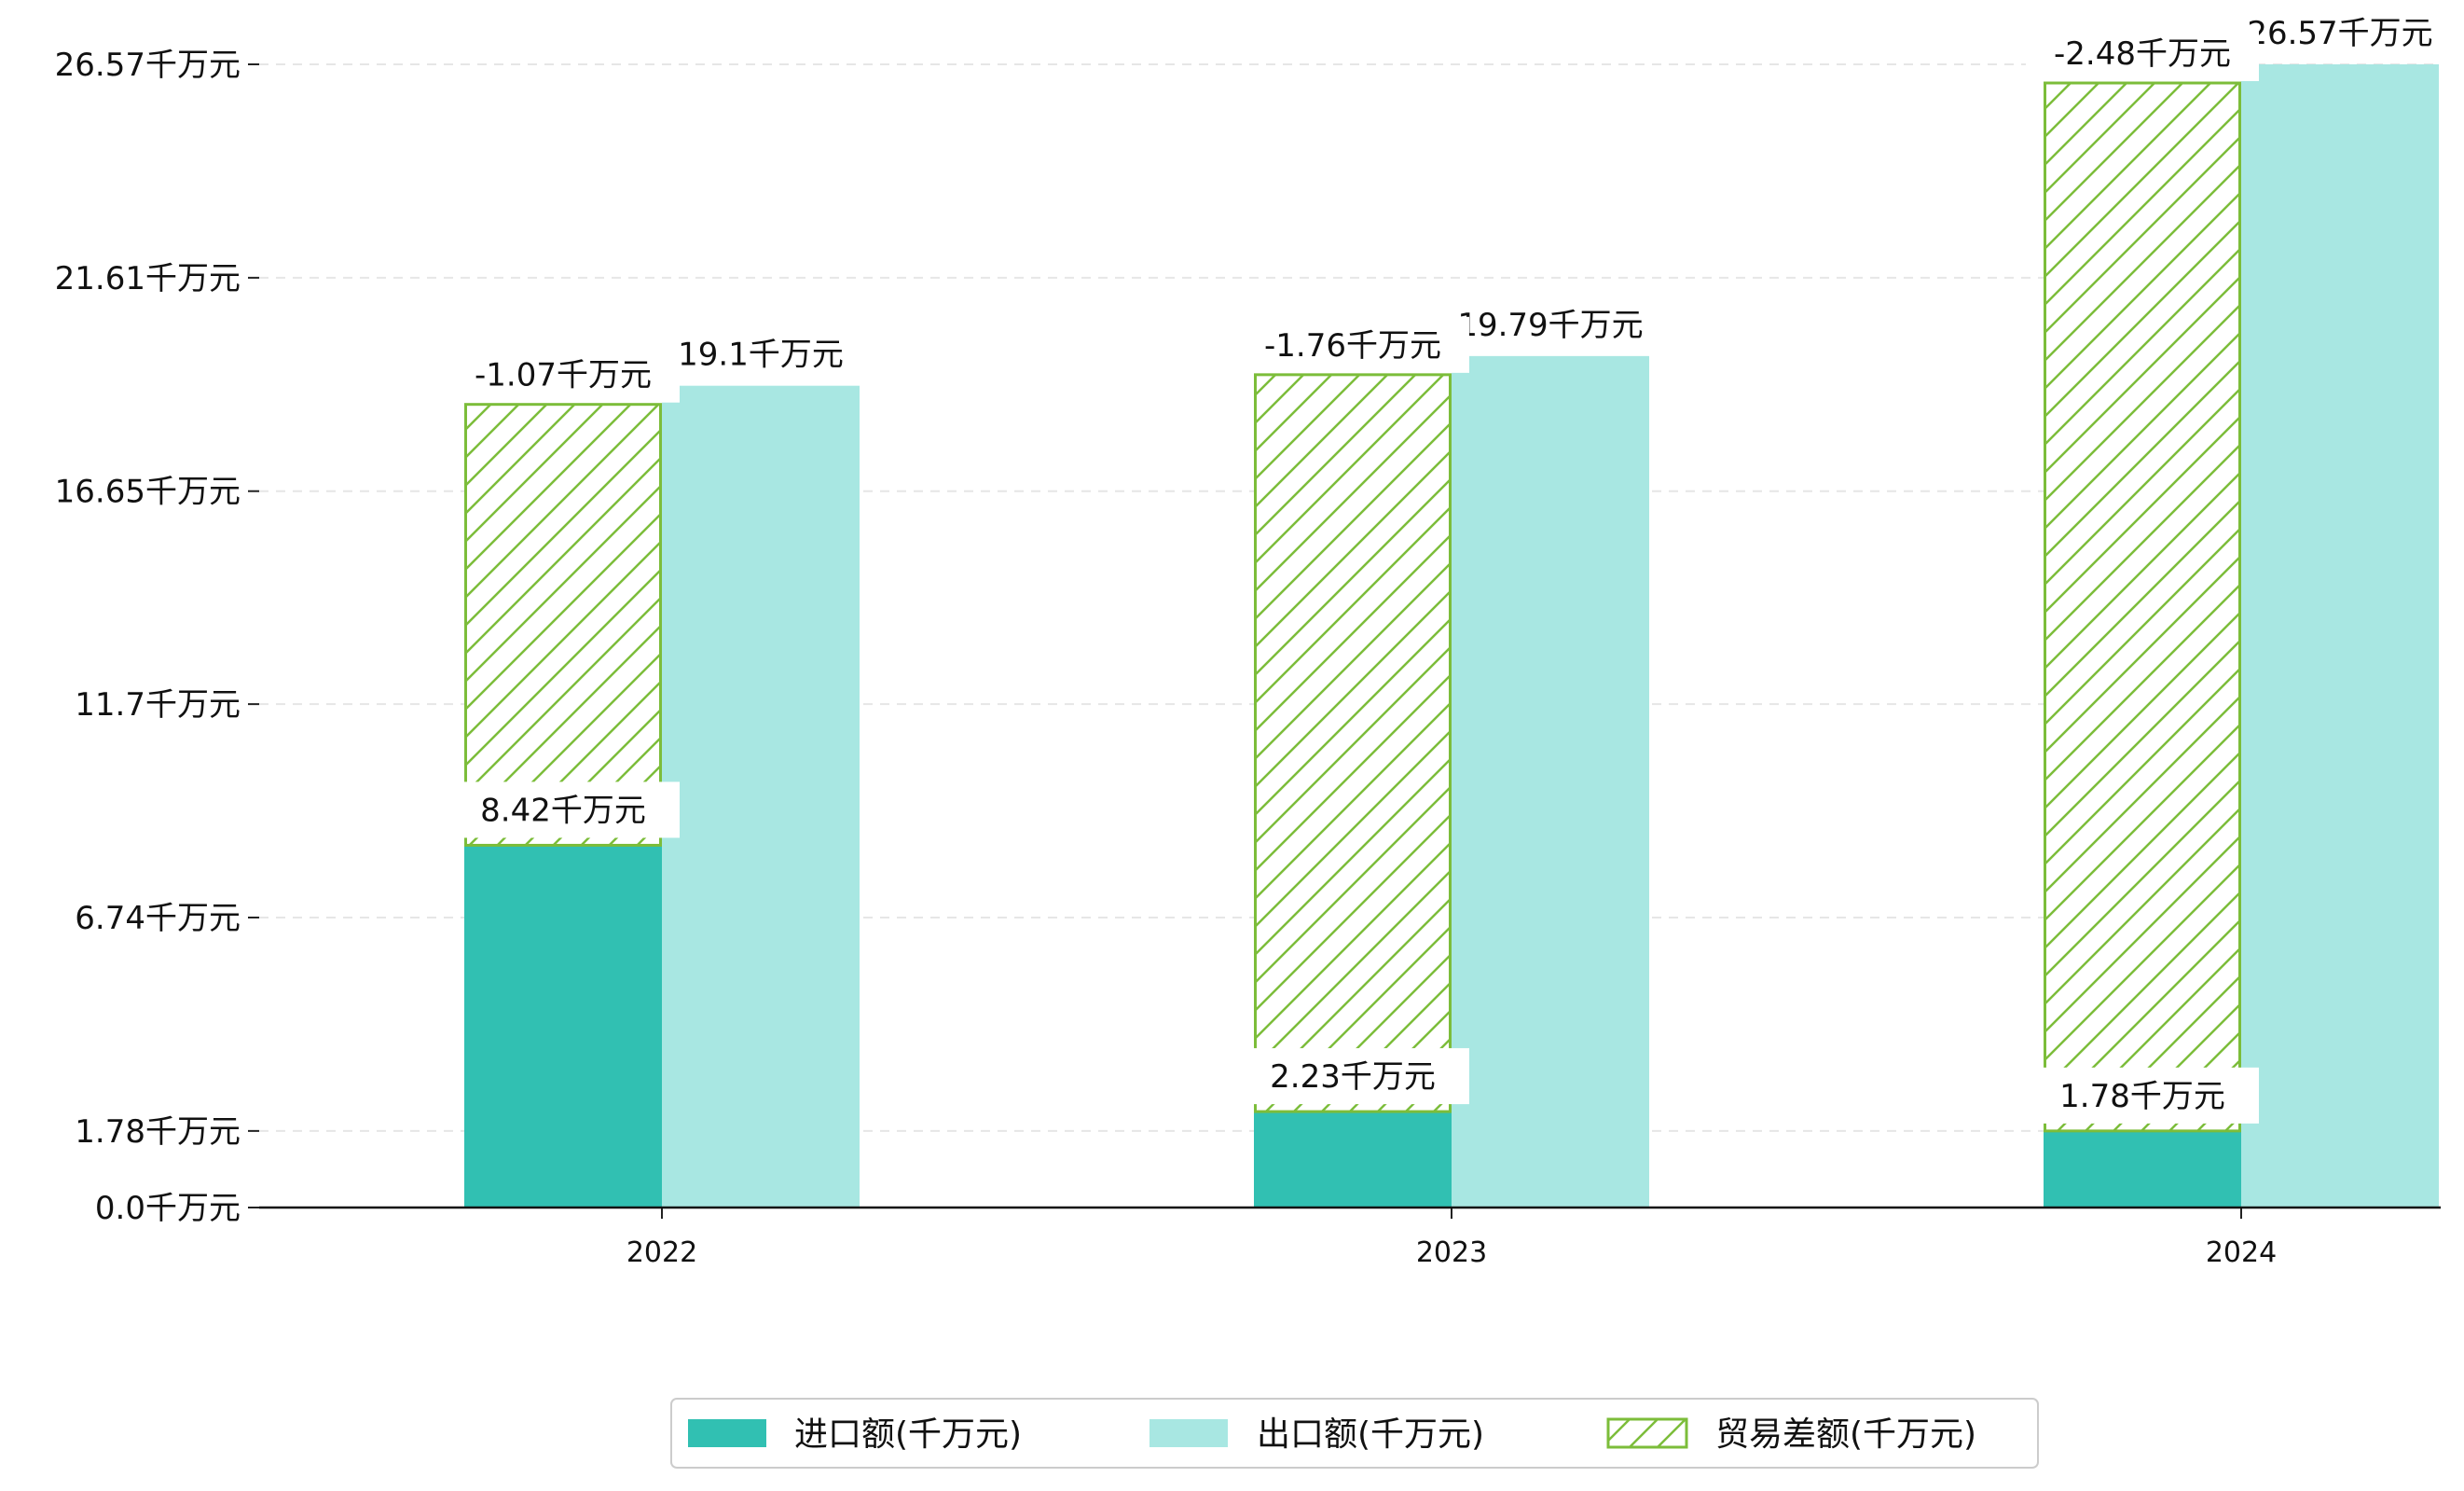  I want to click on data-label-import: 2.23千万元, so click(1353, 1077).